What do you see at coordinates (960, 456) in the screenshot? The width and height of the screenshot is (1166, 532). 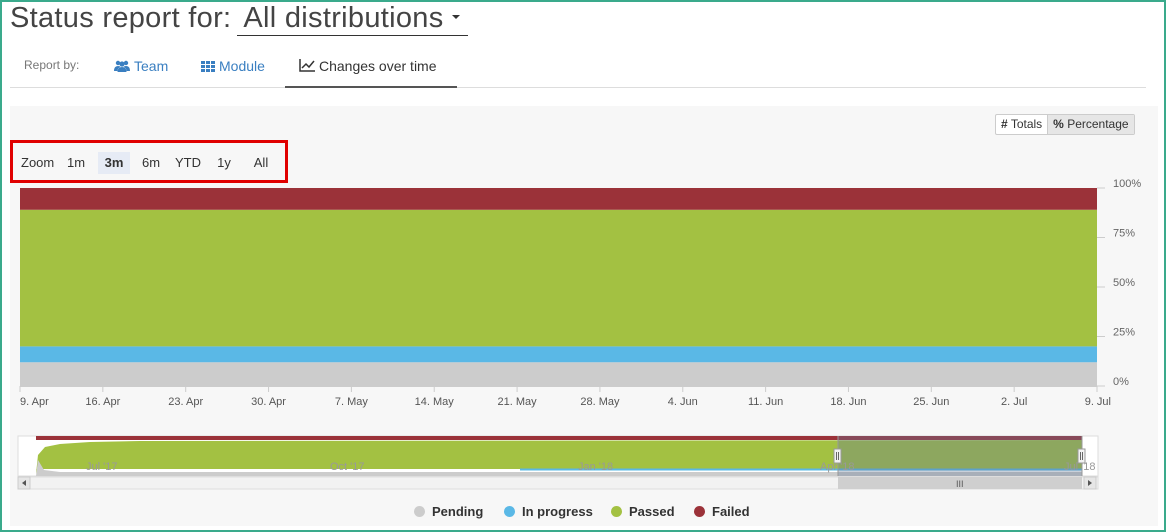 I see `navigator-selection` at bounding box center [960, 456].